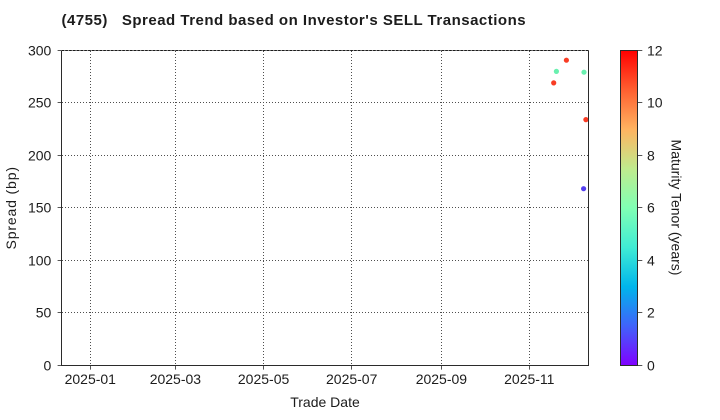 The height and width of the screenshot is (420, 720). Describe the element at coordinates (40, 103) in the screenshot. I see `svg-text: 250` at that location.